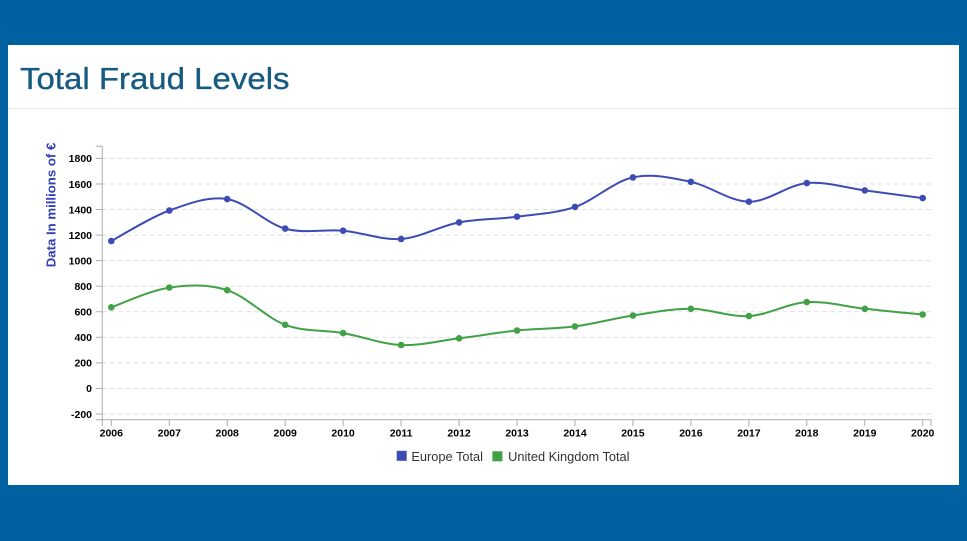  What do you see at coordinates (401, 434) in the screenshot?
I see `svg-text: 2011` at bounding box center [401, 434].